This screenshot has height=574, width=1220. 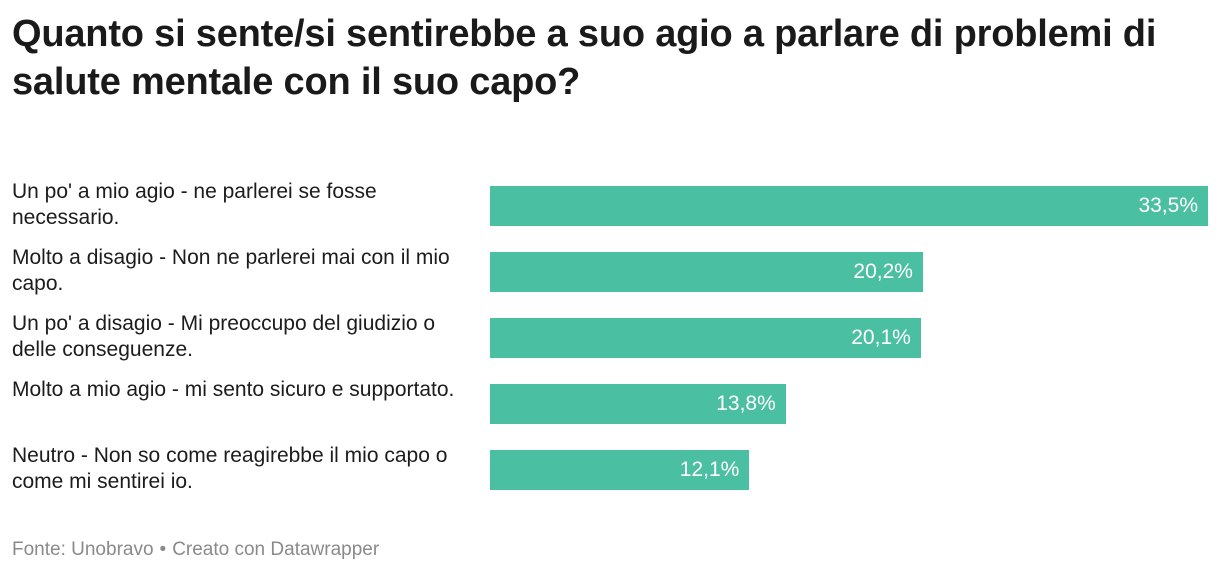 I want to click on bar: 20,2%, so click(x=706, y=272).